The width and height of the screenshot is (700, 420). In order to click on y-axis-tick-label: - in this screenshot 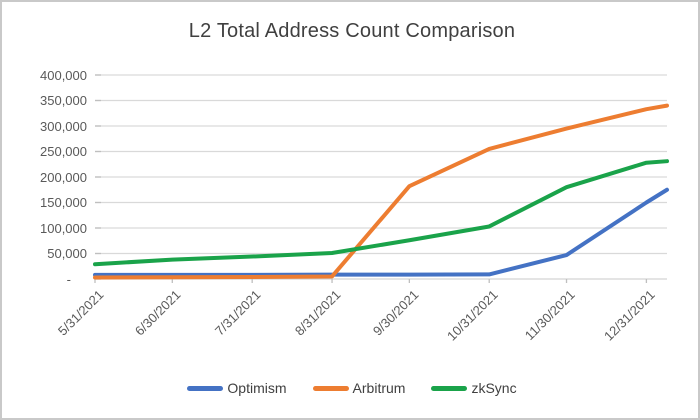, I will do `click(68, 279)`.